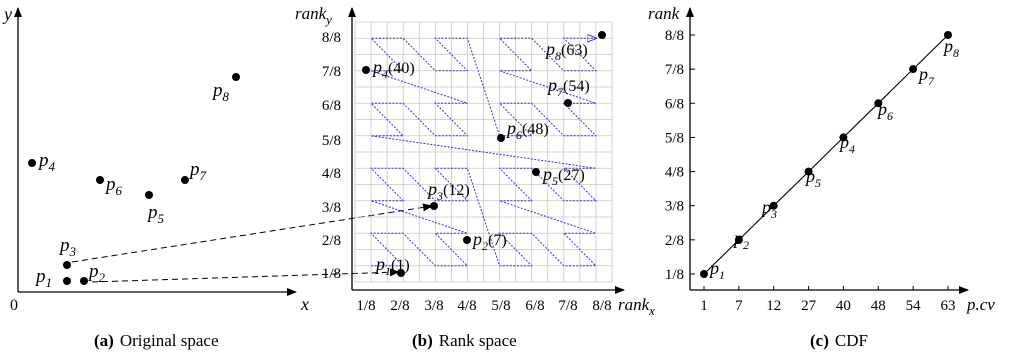 Image resolution: width=1011 pixels, height=356 pixels. What do you see at coordinates (331, 72) in the screenshot?
I see `b-ytick-7: 7/8` at bounding box center [331, 72].